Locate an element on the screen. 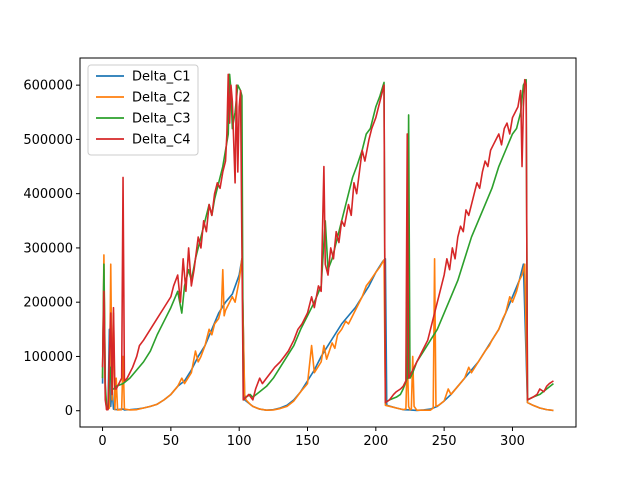 Image resolution: width=640 pixels, height=480 pixels. x-tick-label: 250 is located at coordinates (444, 441).